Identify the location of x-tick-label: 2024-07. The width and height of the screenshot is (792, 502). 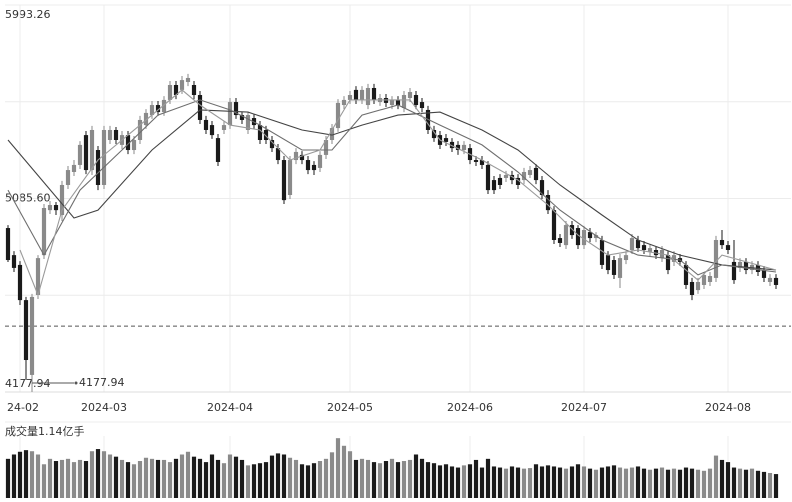
(584, 407).